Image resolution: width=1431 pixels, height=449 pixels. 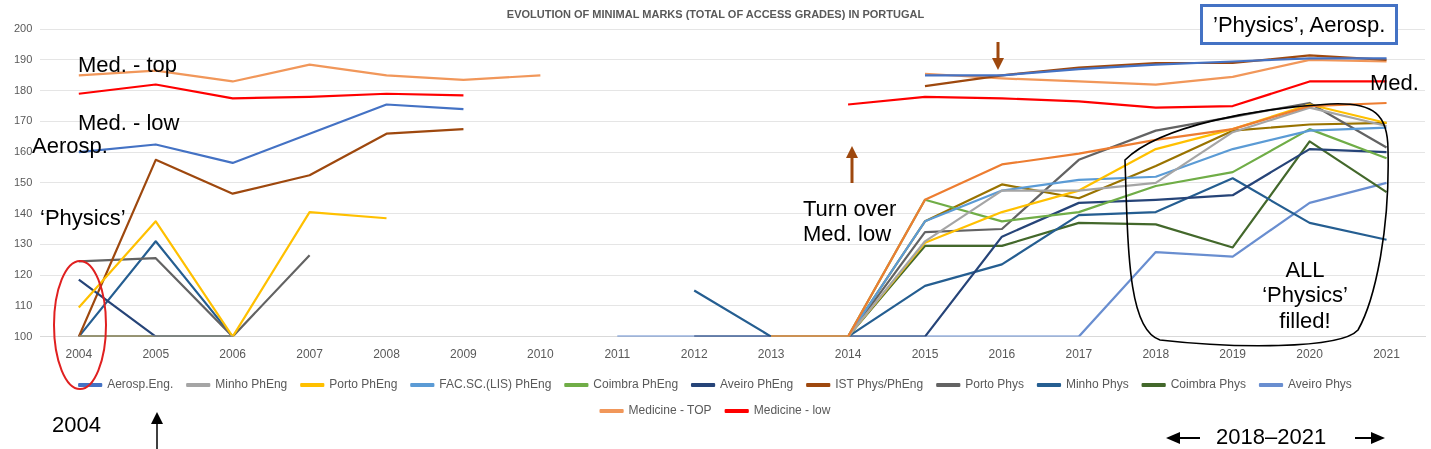 What do you see at coordinates (1233, 354) in the screenshot?
I see `x-tick-label: 2019` at bounding box center [1233, 354].